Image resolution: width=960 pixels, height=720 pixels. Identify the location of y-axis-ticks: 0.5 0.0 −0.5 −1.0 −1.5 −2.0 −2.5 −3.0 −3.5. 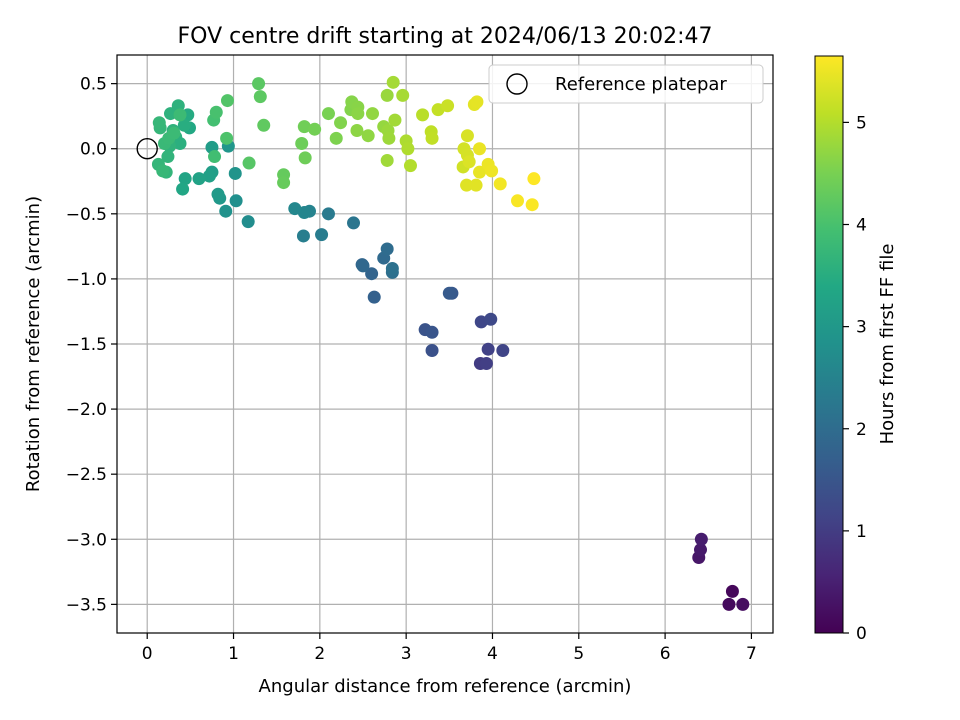
(91, 345).